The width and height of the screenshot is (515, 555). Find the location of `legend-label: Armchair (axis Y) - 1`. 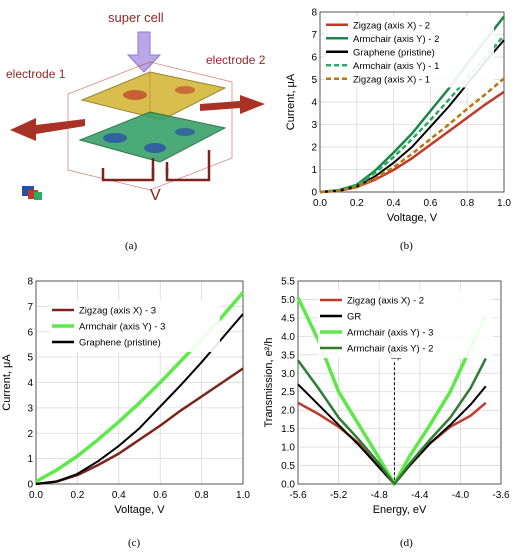

legend-label: Armchair (axis Y) - 1 is located at coordinates (396, 66).